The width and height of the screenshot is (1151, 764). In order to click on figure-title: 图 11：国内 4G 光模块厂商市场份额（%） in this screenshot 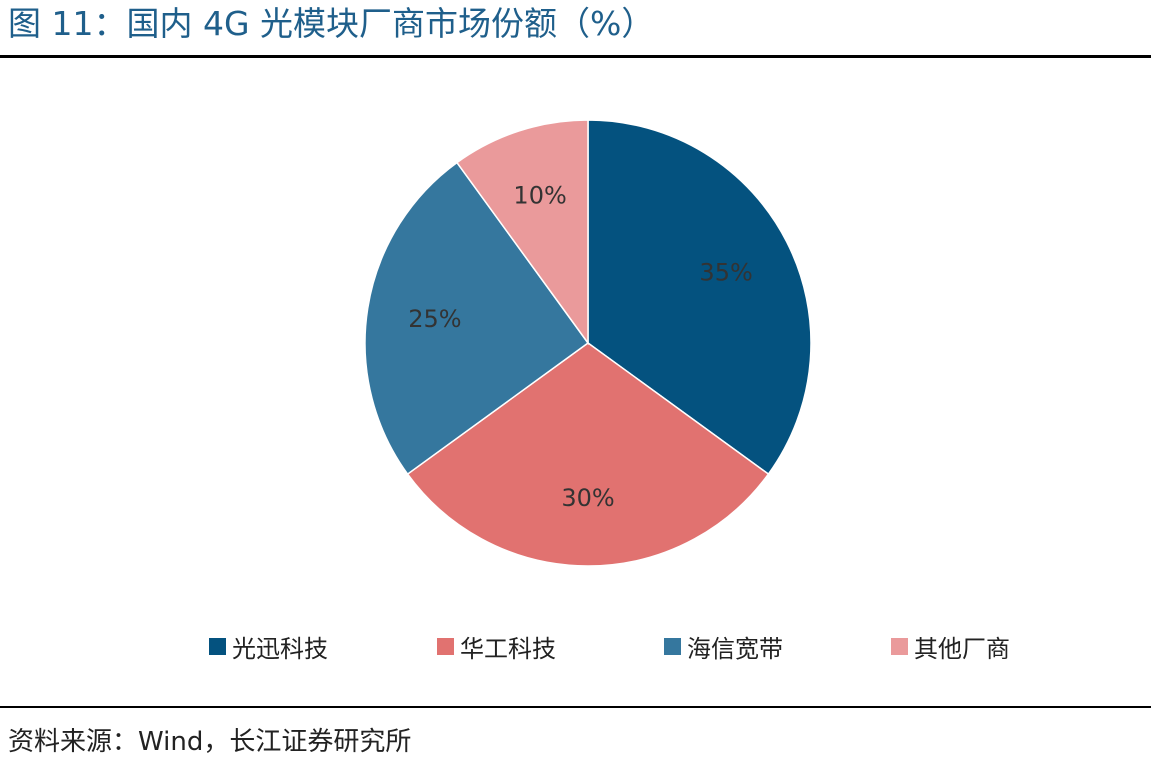, I will do `click(331, 23)`.